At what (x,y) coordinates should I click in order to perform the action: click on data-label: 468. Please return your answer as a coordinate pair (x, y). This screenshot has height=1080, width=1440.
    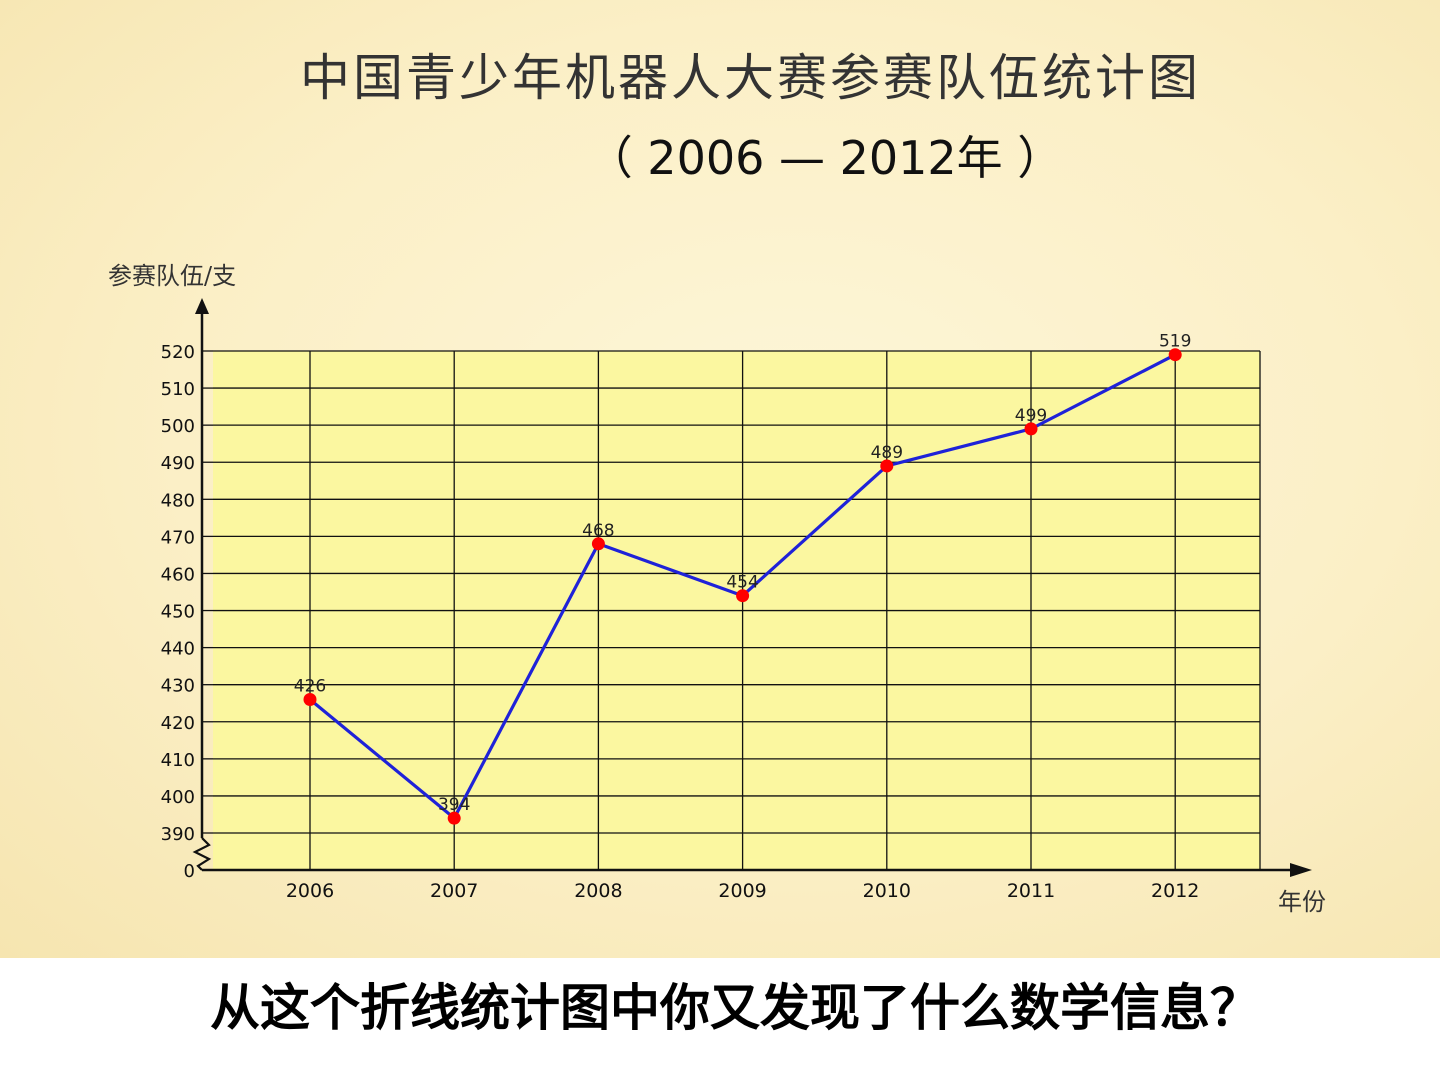
    Looking at the image, I should click on (598, 531).